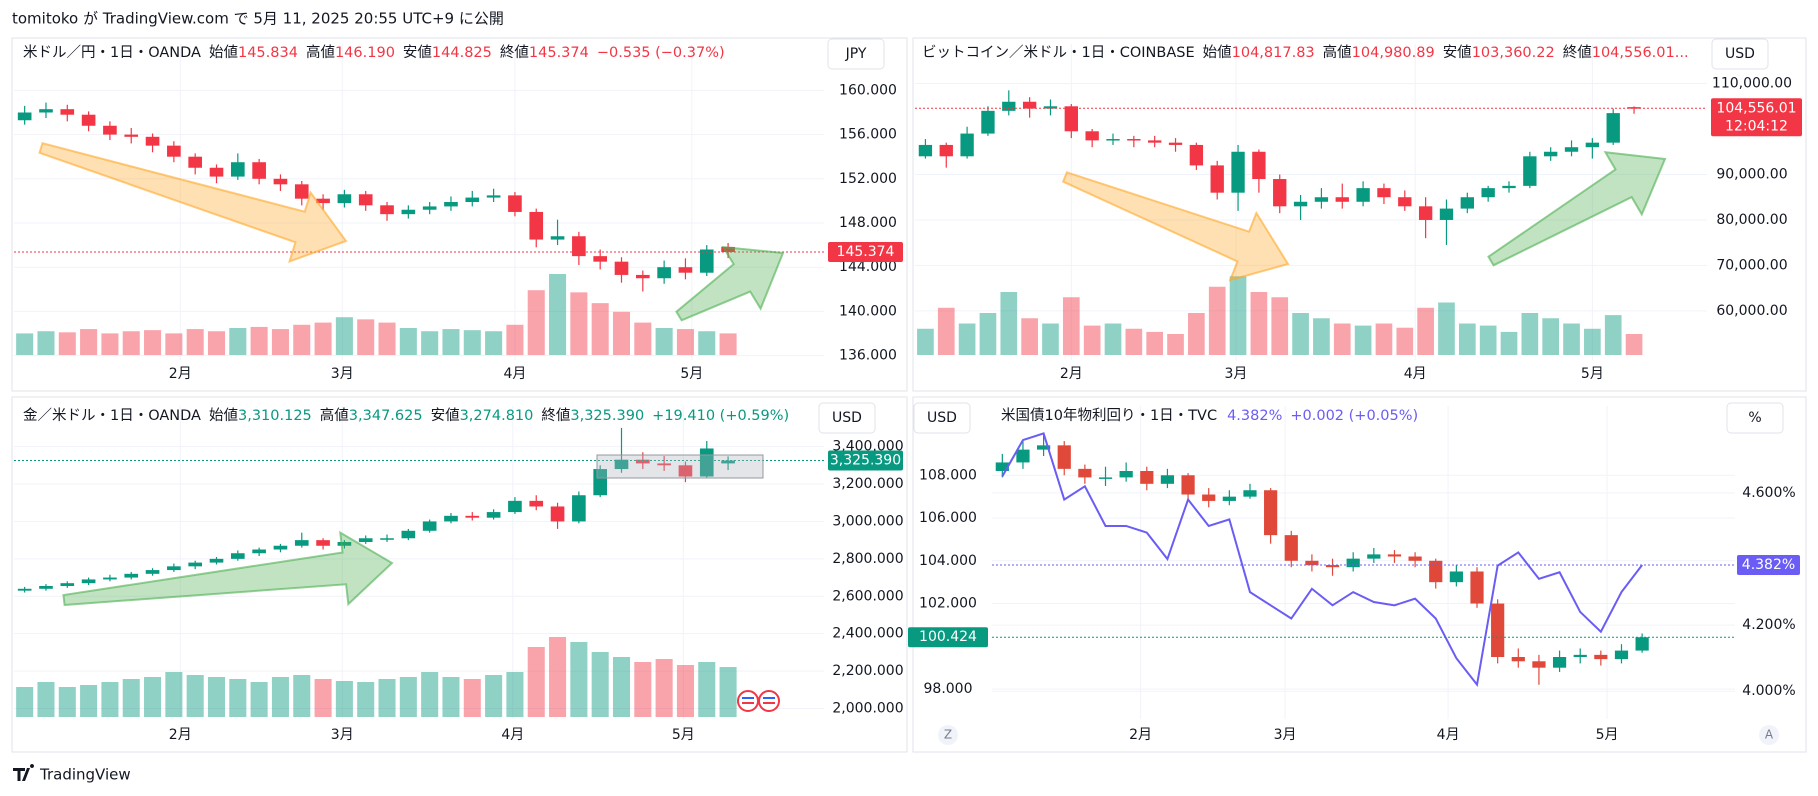 The width and height of the screenshot is (1818, 796). Describe the element at coordinates (342, 735) in the screenshot. I see `x-tick-label: 3月` at that location.